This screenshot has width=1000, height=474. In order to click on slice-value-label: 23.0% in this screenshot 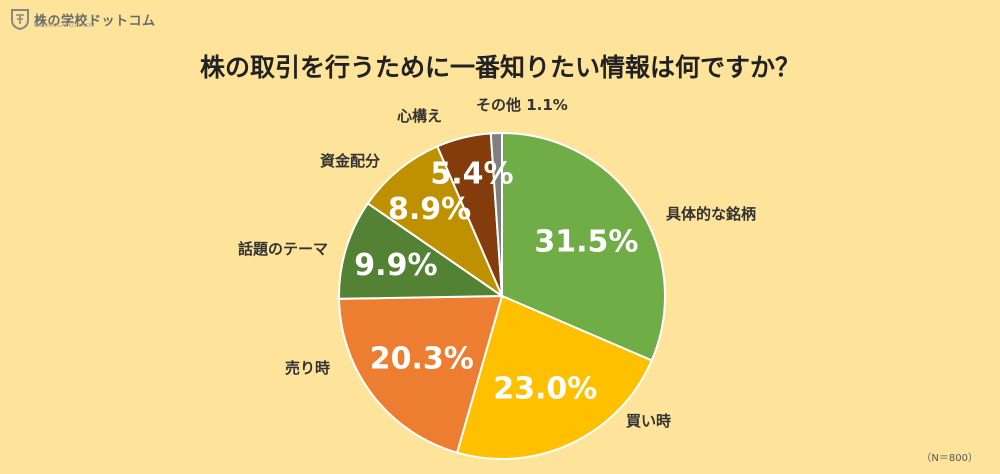, I will do `click(545, 388)`.